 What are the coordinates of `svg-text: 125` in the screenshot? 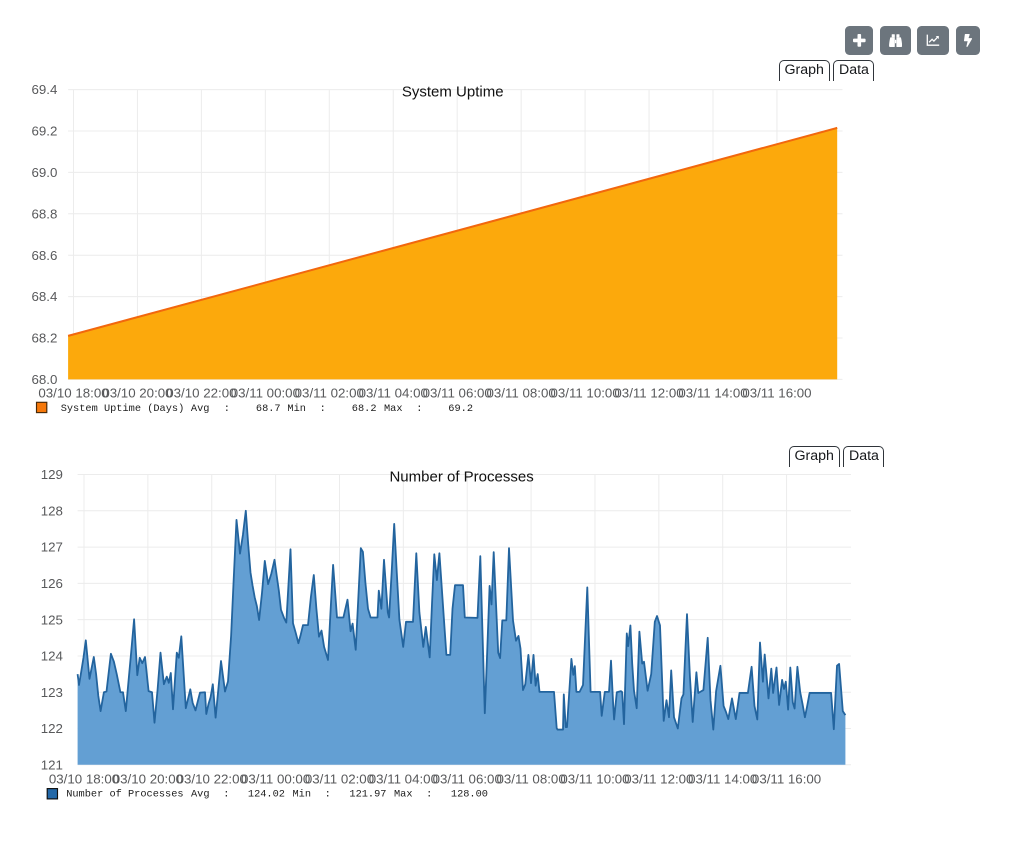 It's located at (52, 619).